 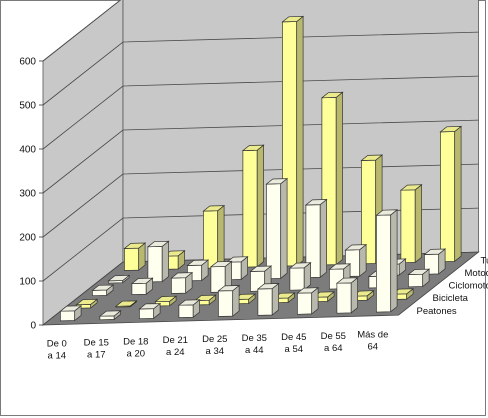 What do you see at coordinates (27, 106) in the screenshot?
I see `y-tick-label: 500` at bounding box center [27, 106].